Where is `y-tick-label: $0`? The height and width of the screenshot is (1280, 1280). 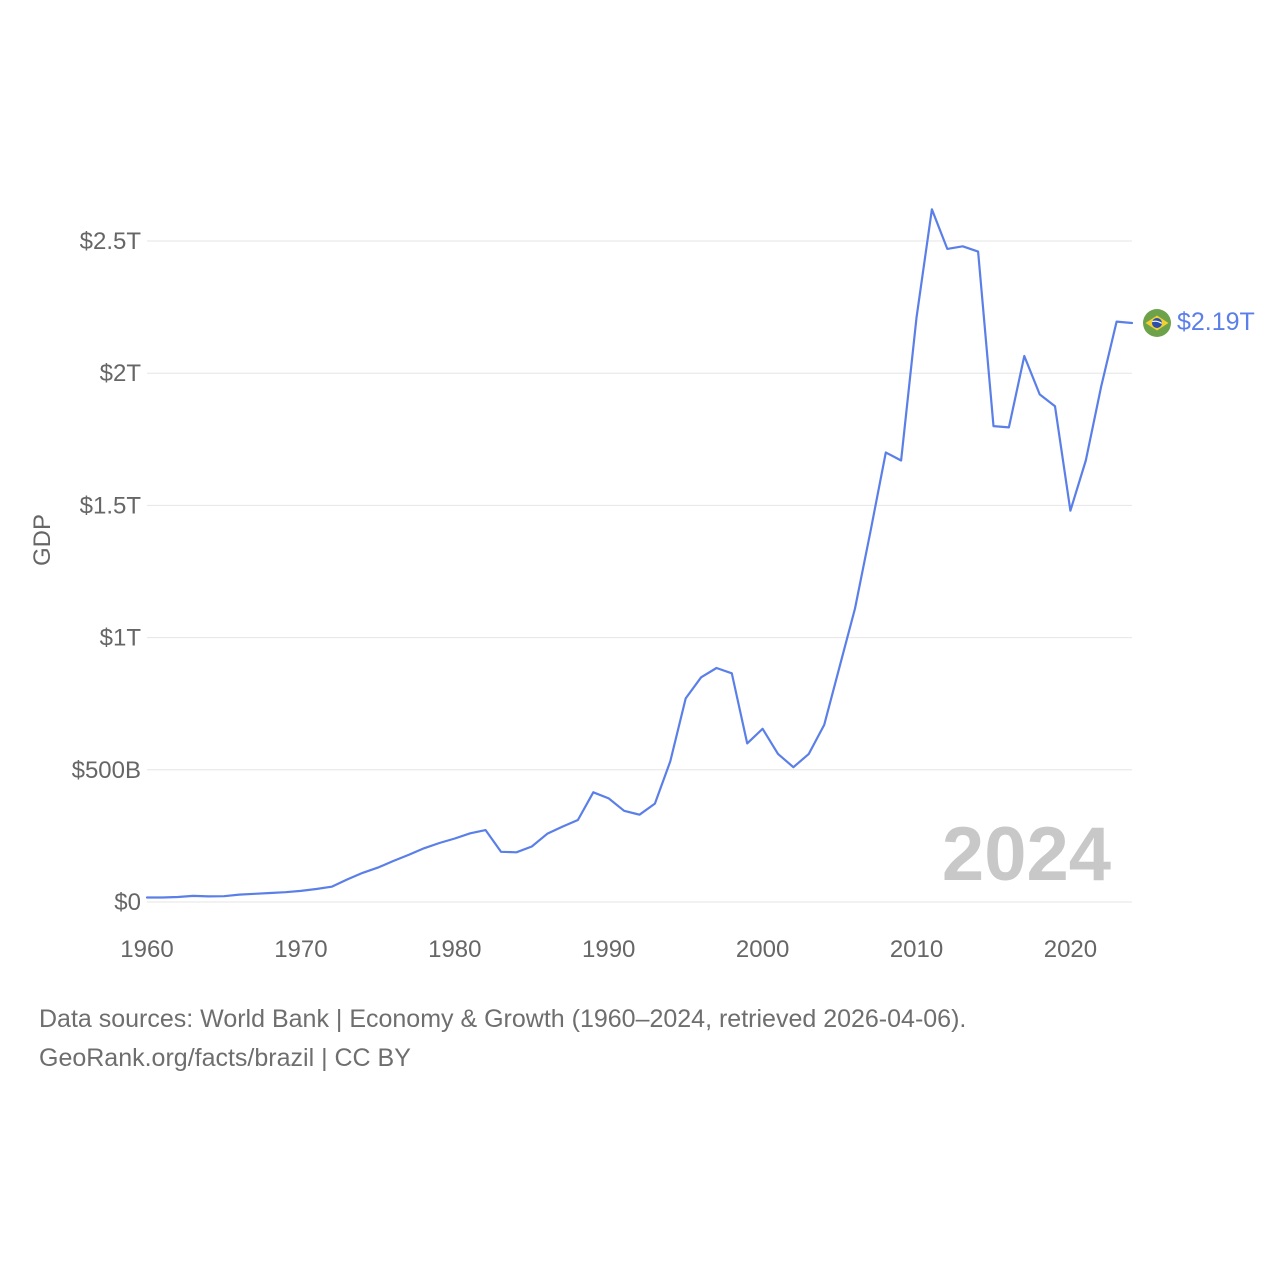 y-tick-label: $0 is located at coordinates (127, 902).